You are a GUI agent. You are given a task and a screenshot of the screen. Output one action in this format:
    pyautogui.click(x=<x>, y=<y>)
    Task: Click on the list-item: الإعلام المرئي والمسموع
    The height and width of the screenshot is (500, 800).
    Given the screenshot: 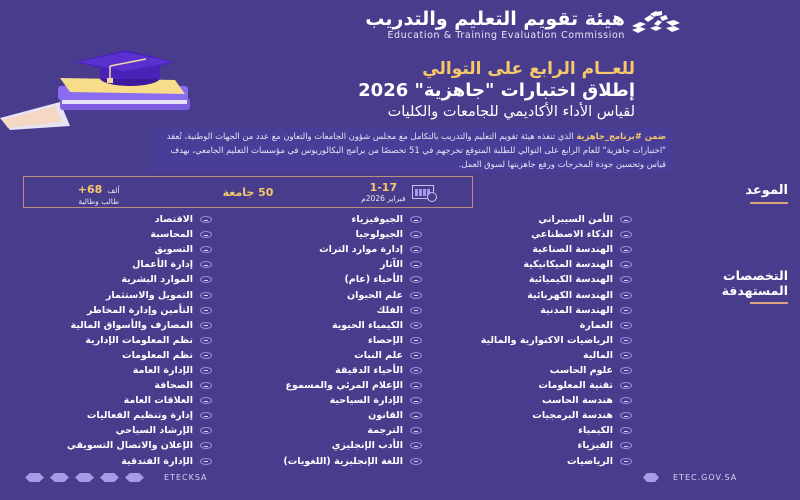 What is the action you would take?
    pyautogui.click(x=322, y=385)
    